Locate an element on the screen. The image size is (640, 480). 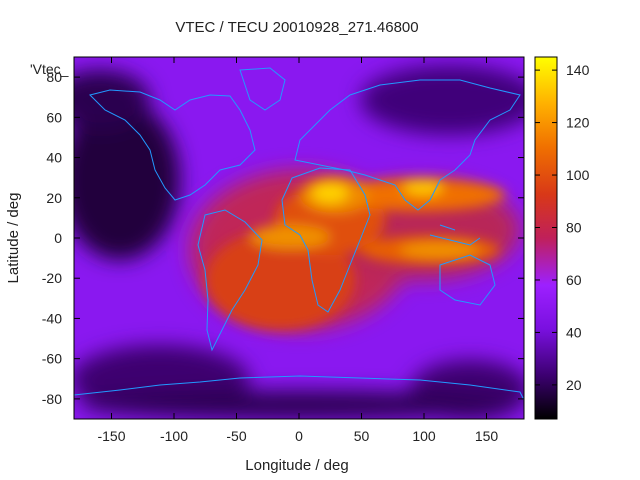
y-tick-label: 20 is located at coordinates (54, 198).